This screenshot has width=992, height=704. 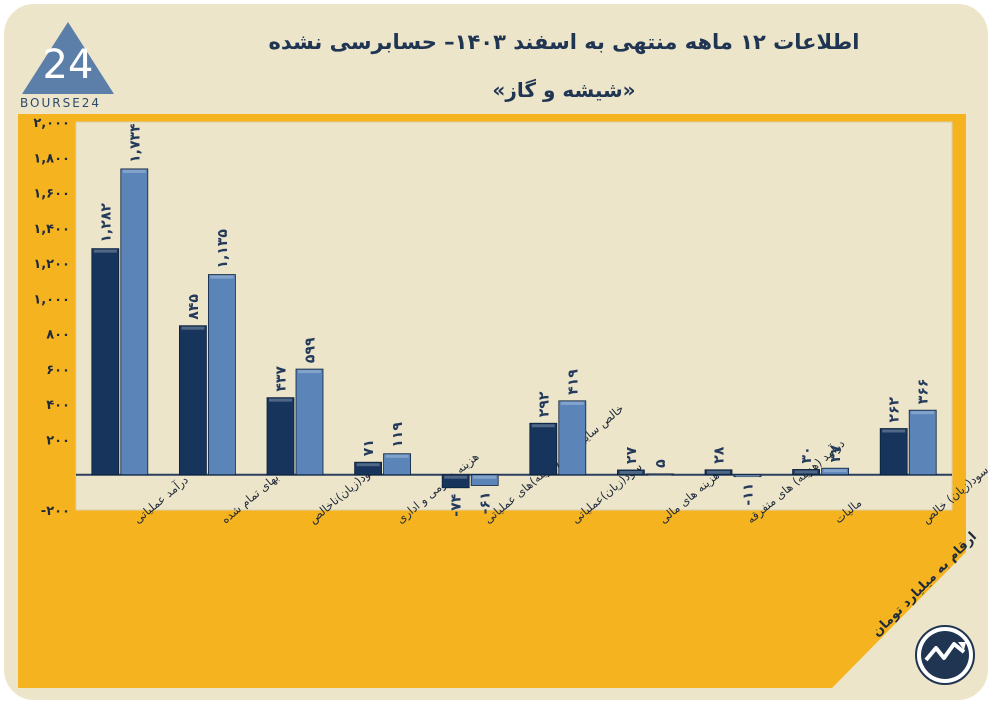 What do you see at coordinates (51, 123) in the screenshot?
I see `y-tick-label: ۲,۰۰۰` at bounding box center [51, 123].